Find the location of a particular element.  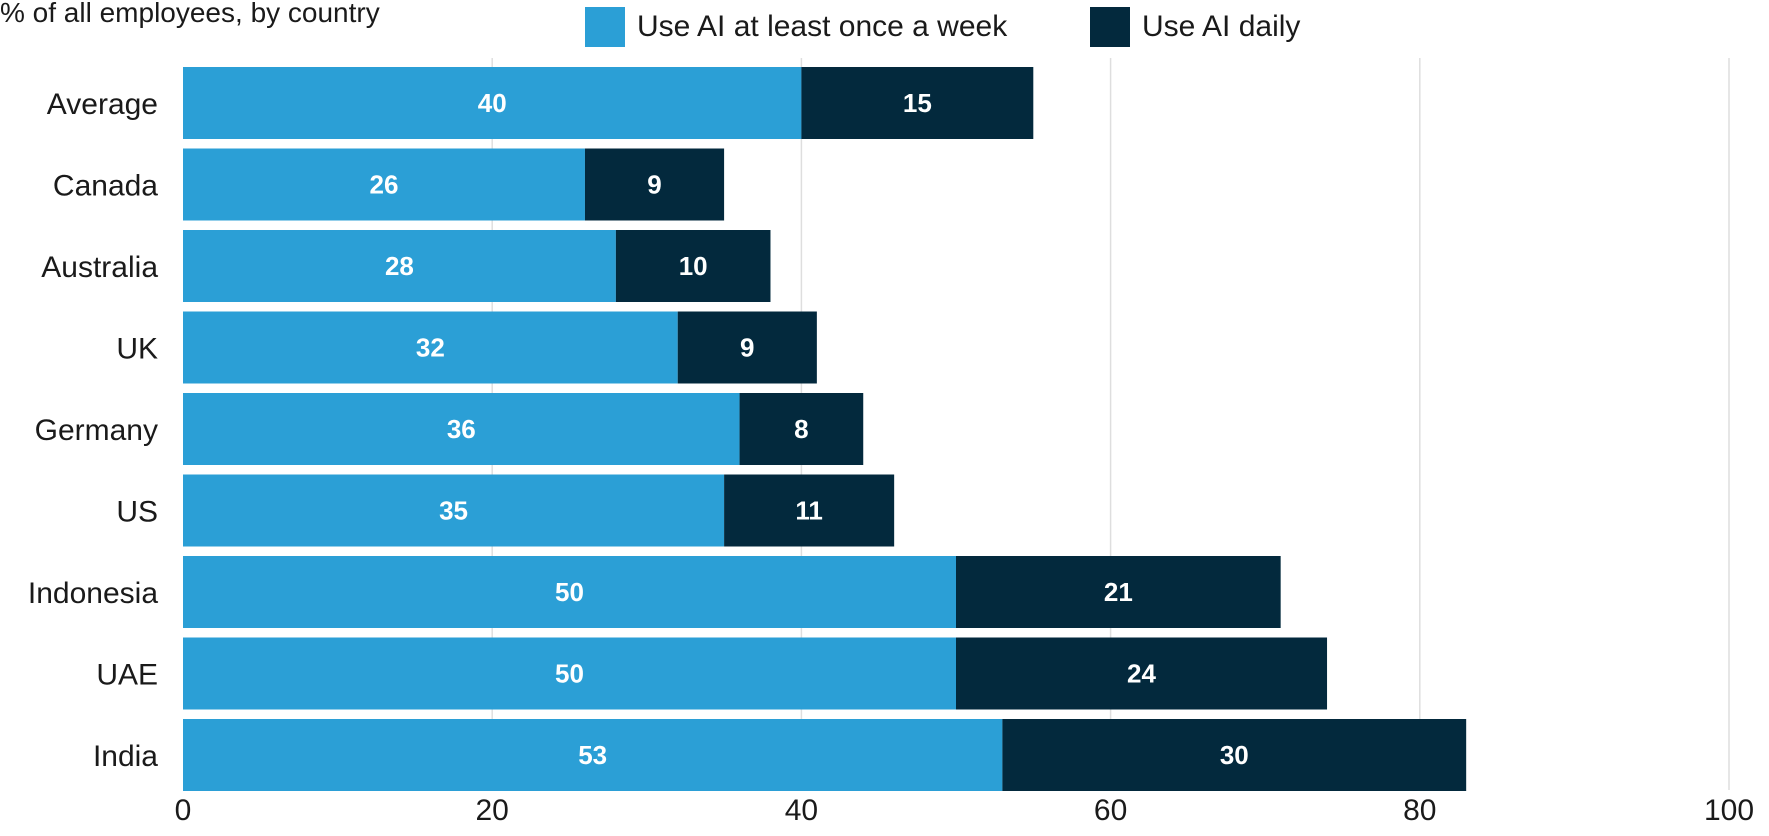

bar-value-label: 26 is located at coordinates (384, 185).